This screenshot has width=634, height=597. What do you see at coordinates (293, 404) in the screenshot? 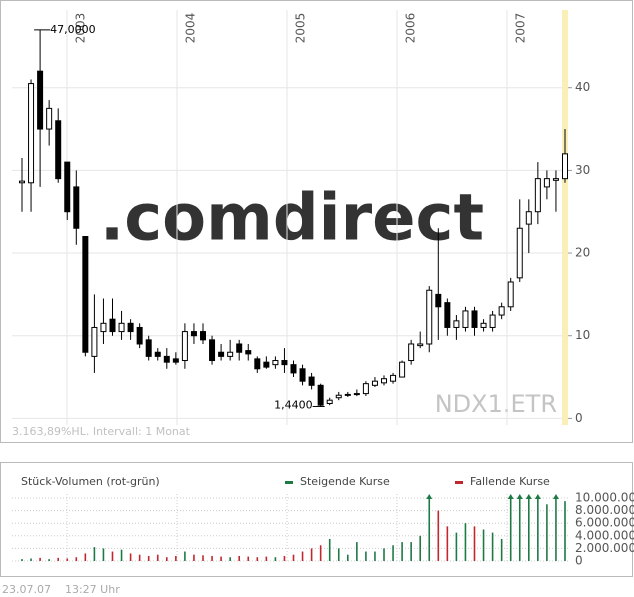
I see `low-label: 1,4400` at bounding box center [293, 404].